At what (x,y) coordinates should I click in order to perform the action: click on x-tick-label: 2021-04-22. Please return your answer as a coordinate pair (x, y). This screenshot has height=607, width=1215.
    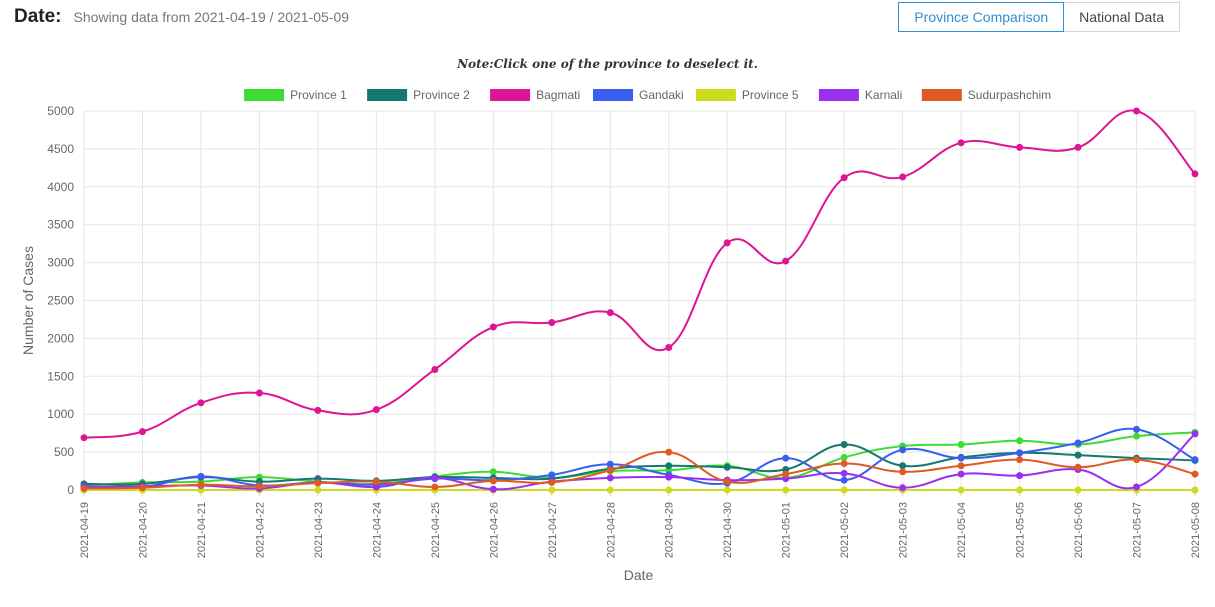
    Looking at the image, I should click on (260, 530).